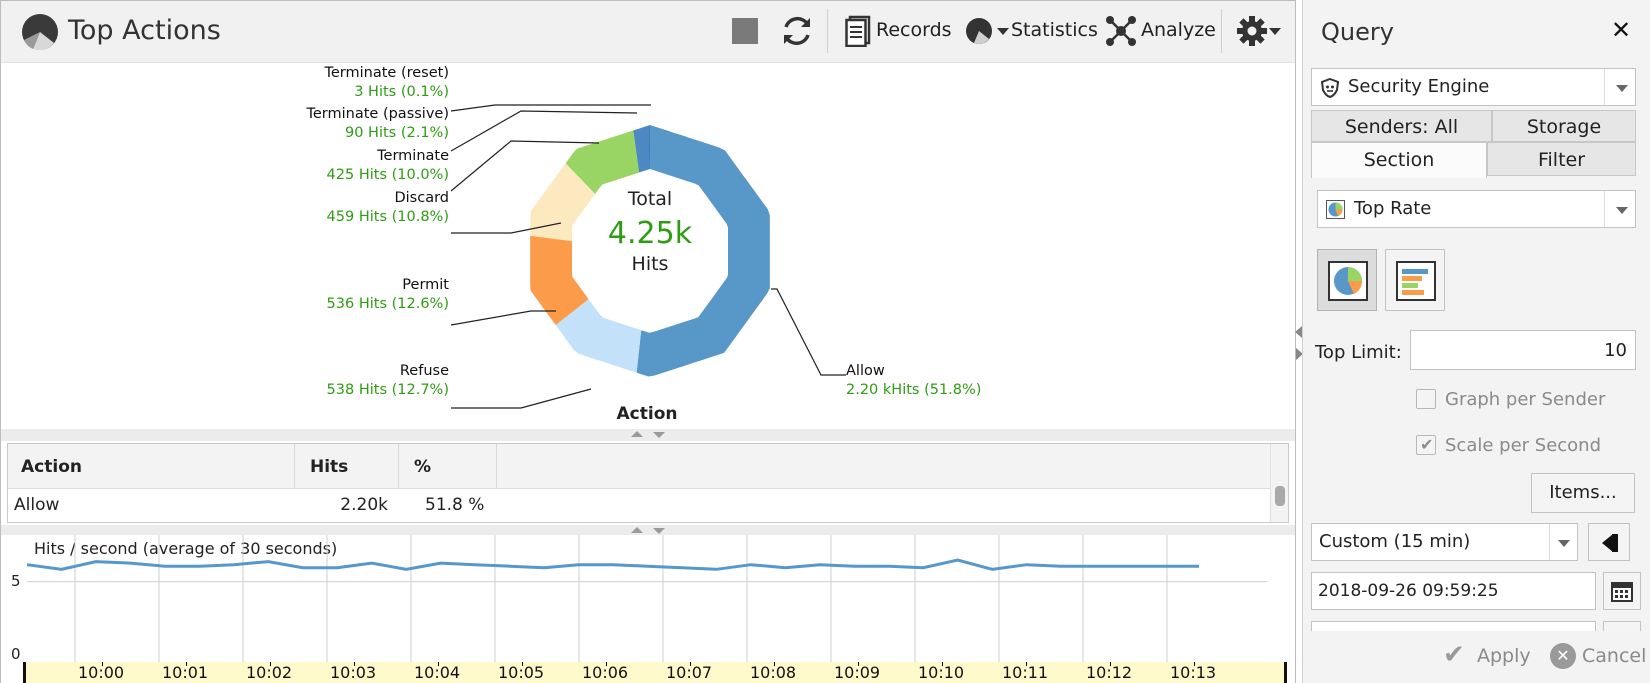 This screenshot has width=1650, height=683. What do you see at coordinates (425, 285) in the screenshot?
I see `slice-label-name: Permit` at bounding box center [425, 285].